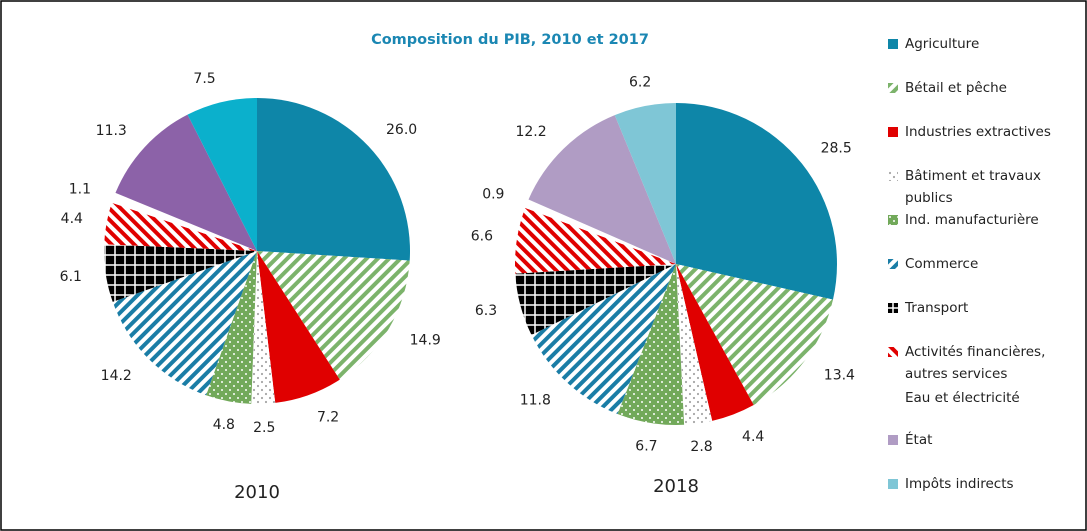  Describe the element at coordinates (962, 398) in the screenshot. I see `legend-label: Eau et électricité` at that location.